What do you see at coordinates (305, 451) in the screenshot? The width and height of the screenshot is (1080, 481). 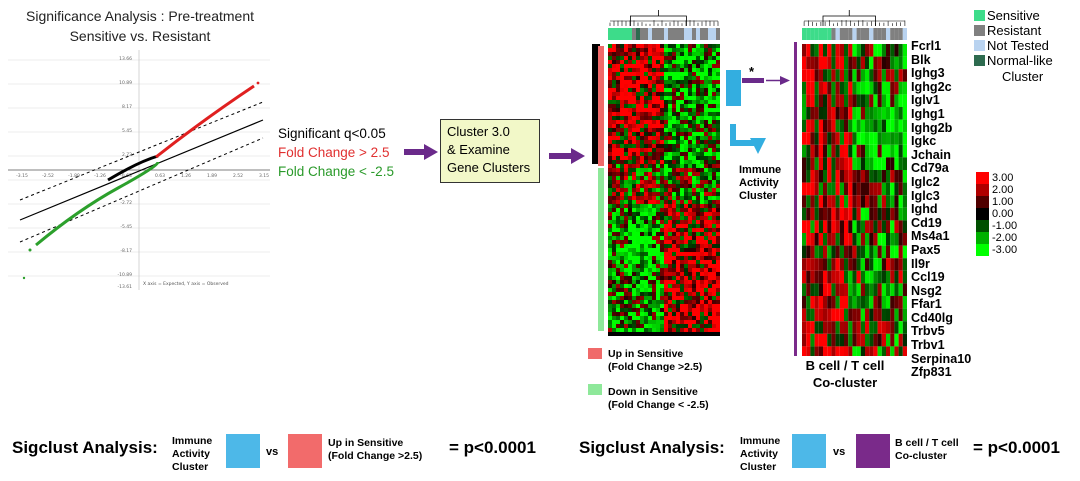 I see `sigclust-left-salmon-box` at bounding box center [305, 451].